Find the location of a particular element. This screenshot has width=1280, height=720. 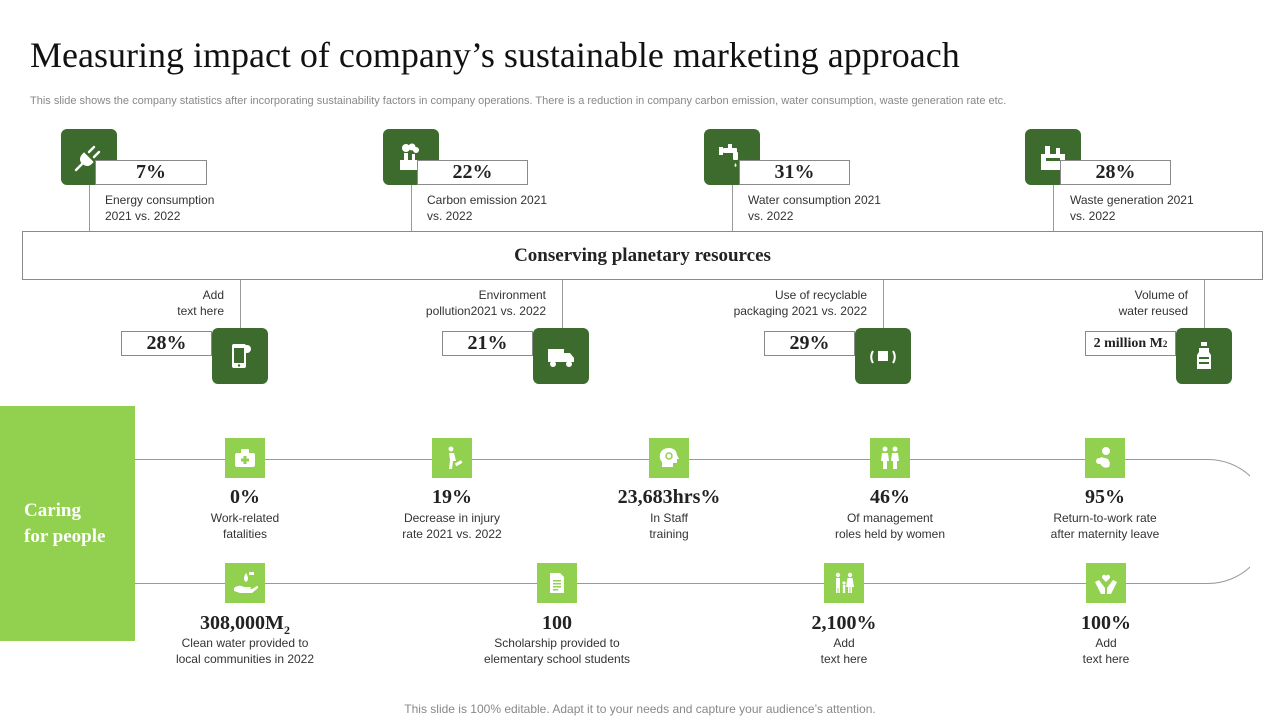

people-label-4: Of management roles held by women is located at coordinates (890, 526).